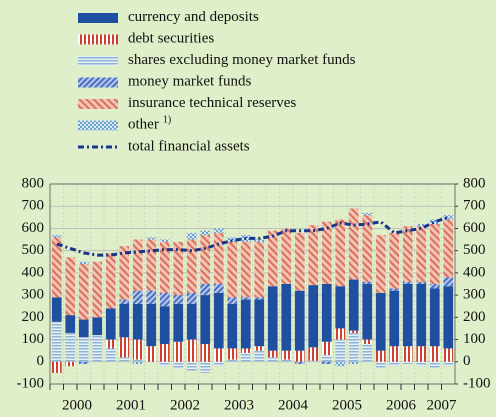 The height and width of the screenshot is (417, 496). Describe the element at coordinates (474, 206) in the screenshot. I see `y2-tick-label: 700` at that location.